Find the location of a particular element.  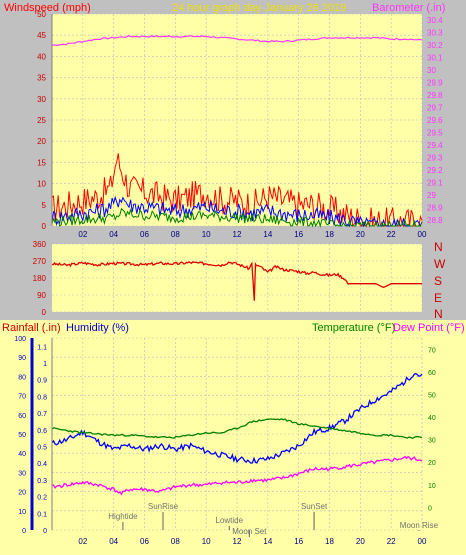

series-line-temperature is located at coordinates (237, 429).